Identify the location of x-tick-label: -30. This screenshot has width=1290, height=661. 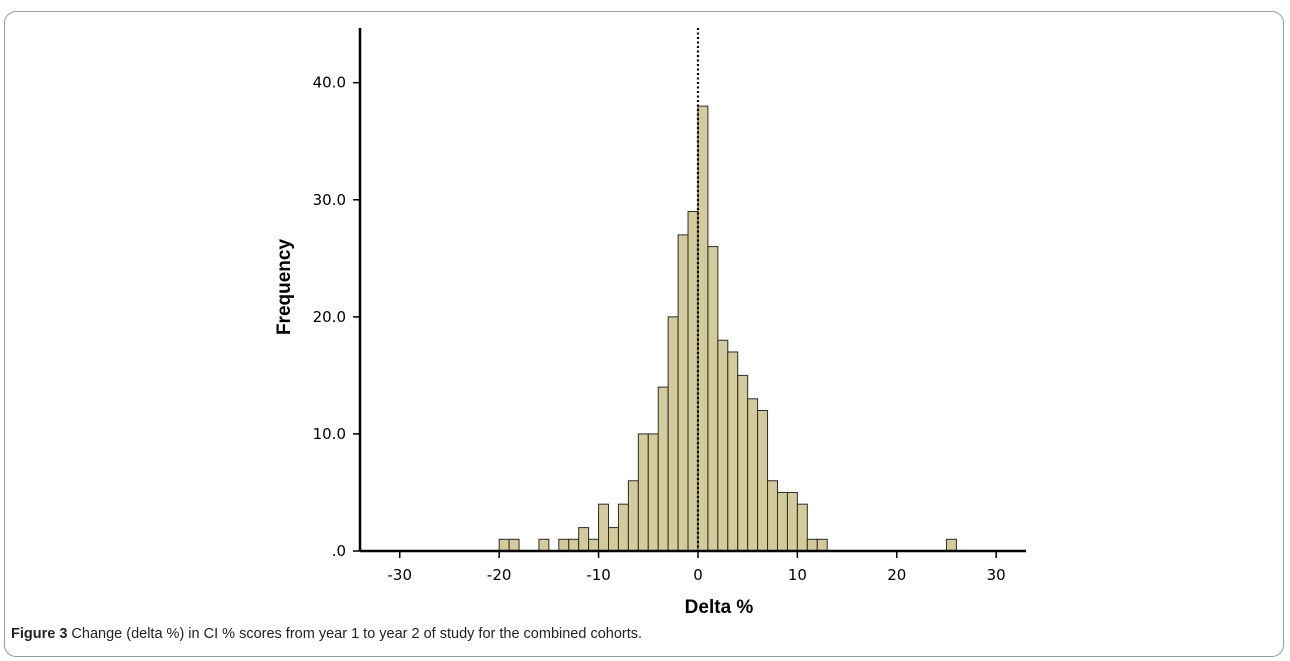
(400, 575).